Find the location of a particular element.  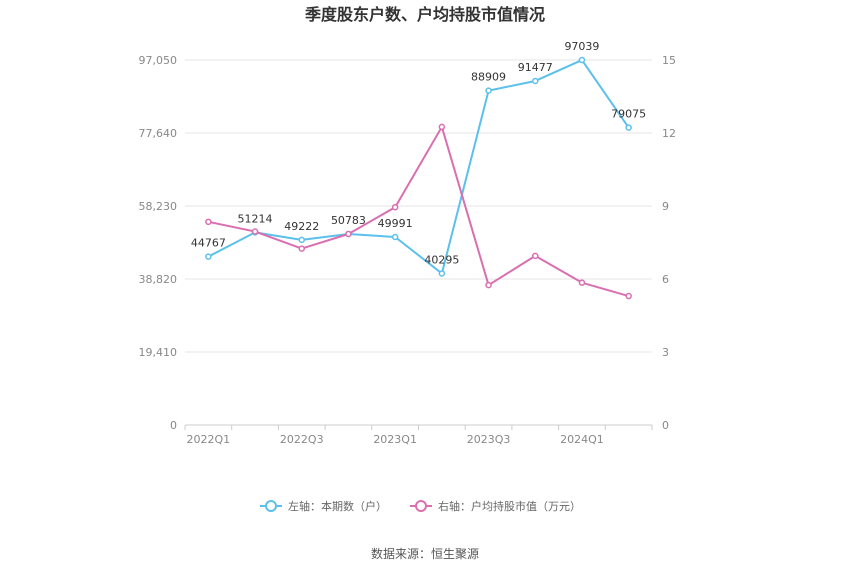

chart-title: 季度股东户数、户均持股市值情况 is located at coordinates (424, 14).